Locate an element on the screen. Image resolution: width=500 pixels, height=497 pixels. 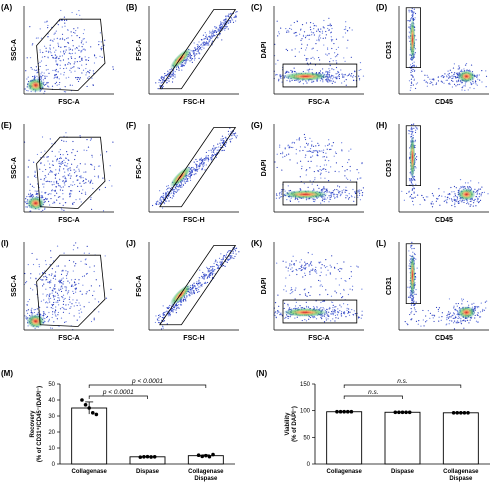
panel-label: (F) is located at coordinates (131, 125).